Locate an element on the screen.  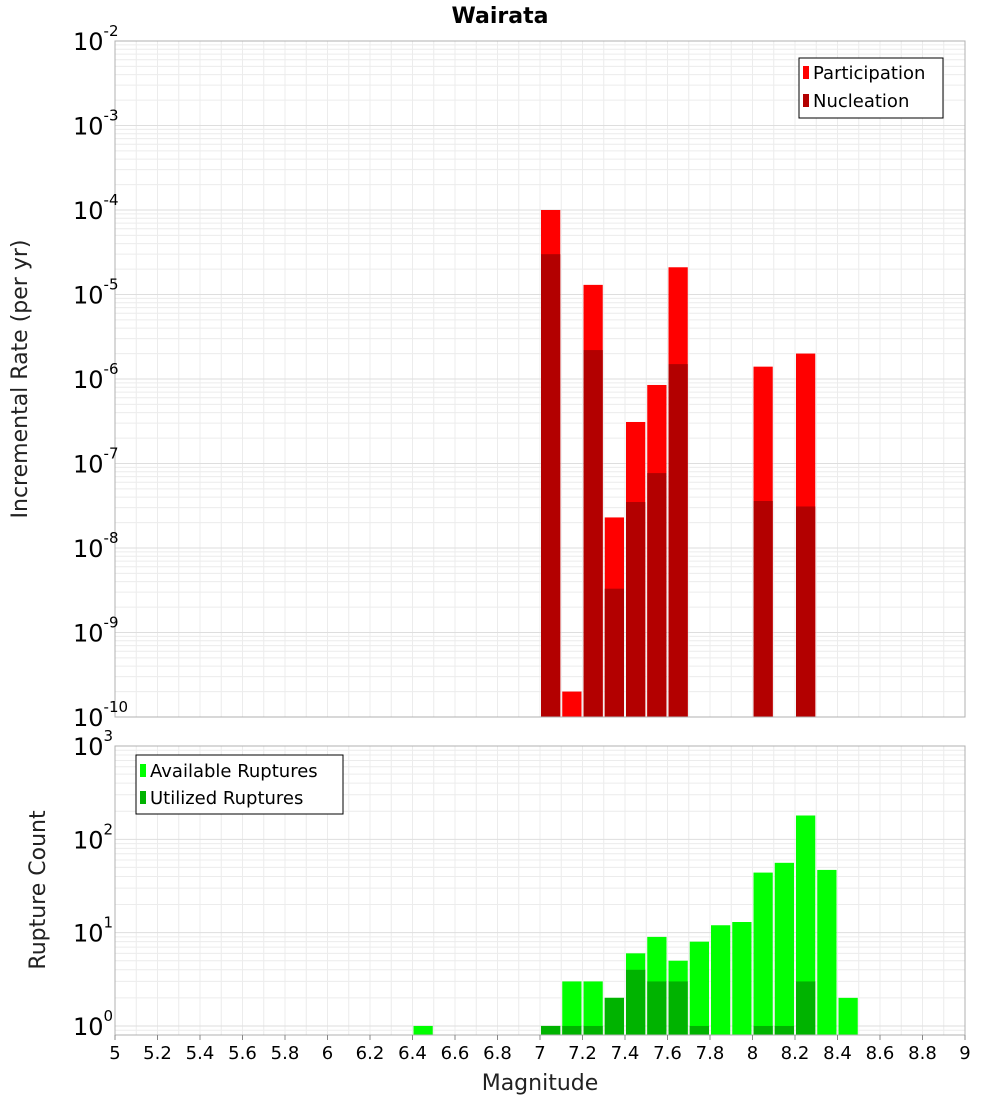
top-y-tick-label: 10⁻⁷ is located at coordinates (96, 462).